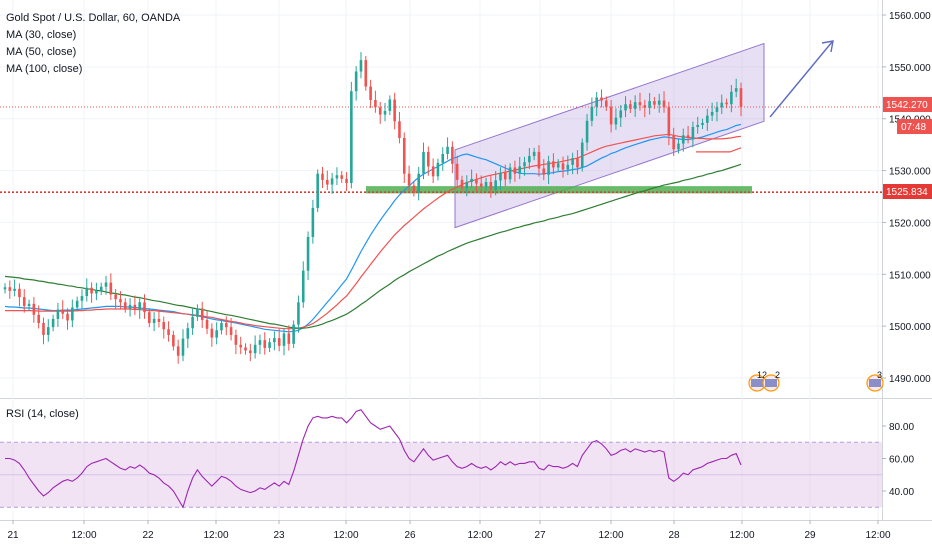 The width and height of the screenshot is (932, 550). Describe the element at coordinates (910, 172) in the screenshot. I see `price-tick-label: 1530.000` at that location.